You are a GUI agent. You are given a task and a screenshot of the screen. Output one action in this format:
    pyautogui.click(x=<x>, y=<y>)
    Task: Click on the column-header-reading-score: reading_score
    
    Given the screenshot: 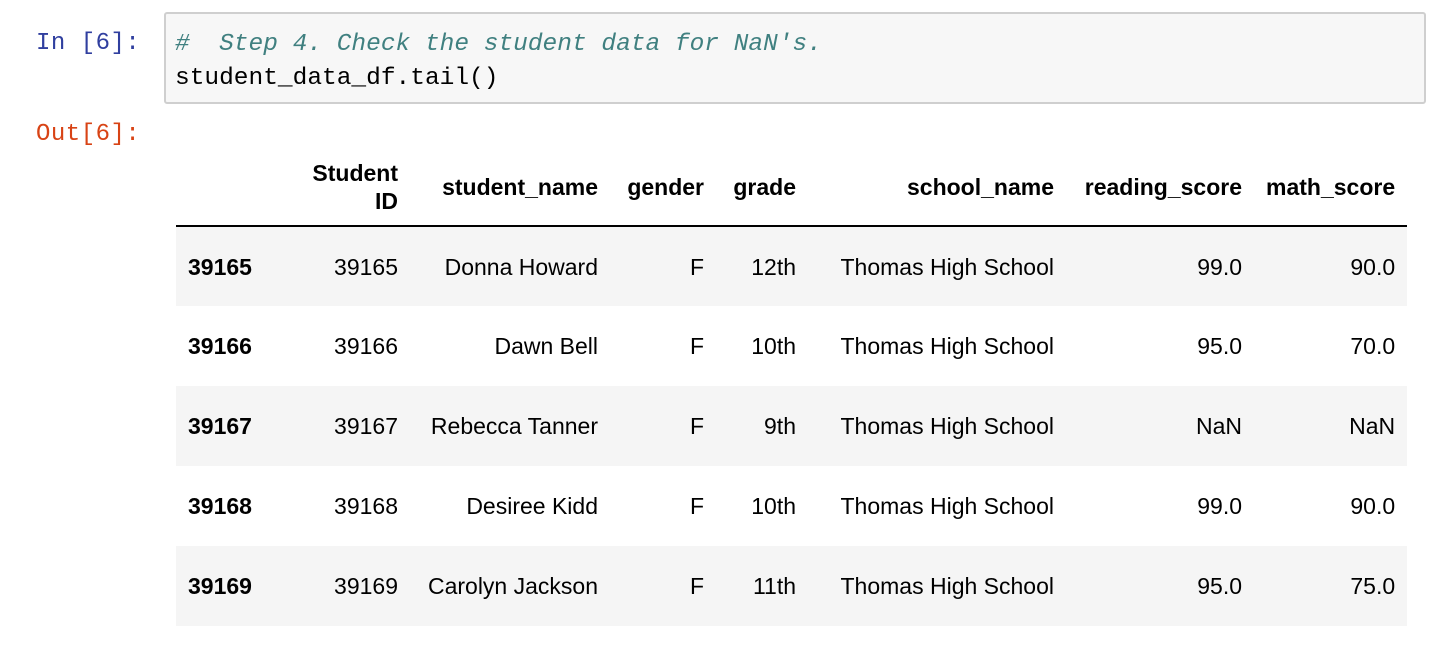 What is the action you would take?
    pyautogui.click(x=1160, y=187)
    